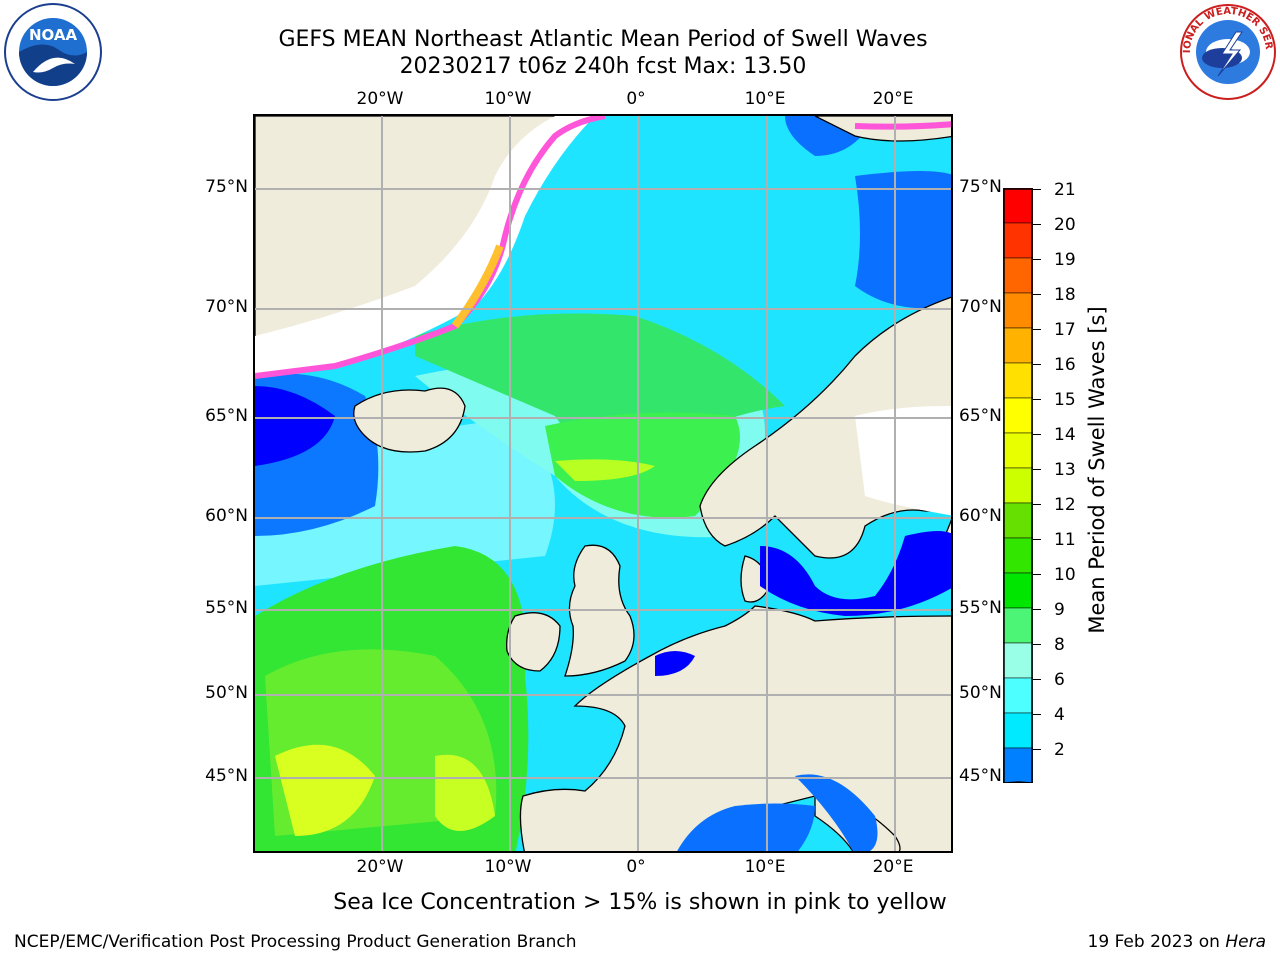 This screenshot has width=1280, height=960. Describe the element at coordinates (1059, 715) in the screenshot. I see `colorbar-tick-label: 4` at that location.